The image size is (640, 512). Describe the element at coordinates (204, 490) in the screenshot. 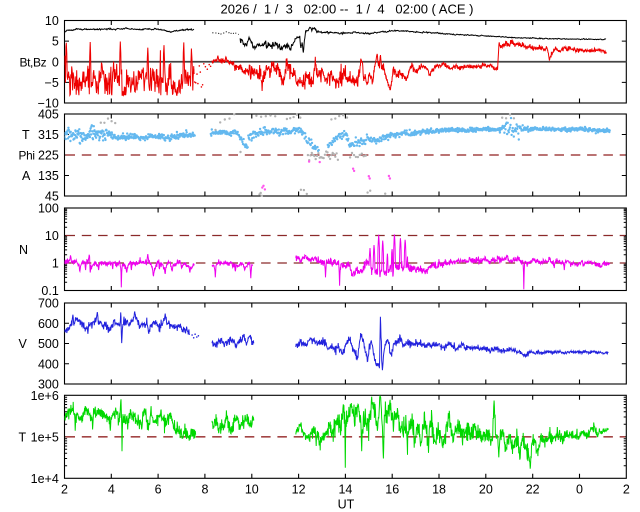

I see `svg-text: 8` at that location.